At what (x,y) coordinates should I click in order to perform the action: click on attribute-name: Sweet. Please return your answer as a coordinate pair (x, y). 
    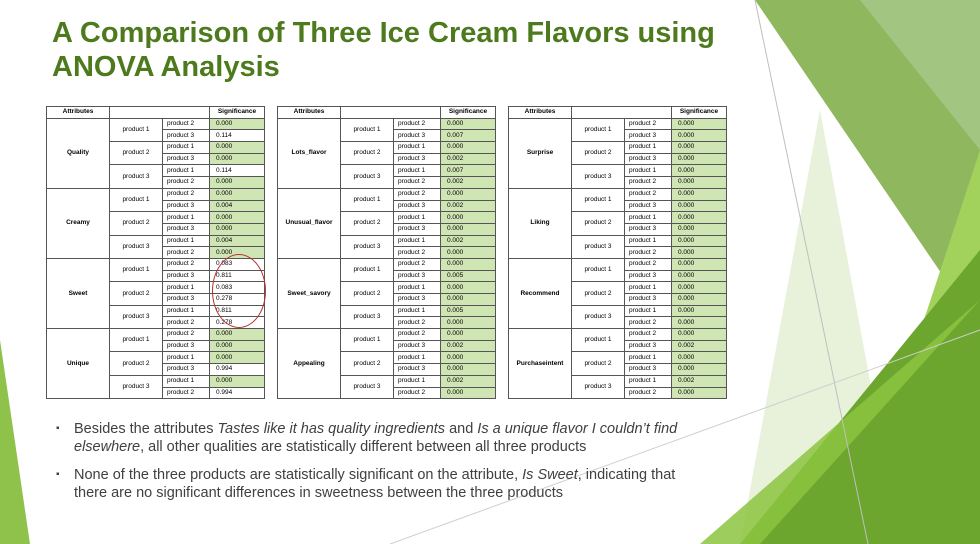
    Looking at the image, I should click on (78, 293).